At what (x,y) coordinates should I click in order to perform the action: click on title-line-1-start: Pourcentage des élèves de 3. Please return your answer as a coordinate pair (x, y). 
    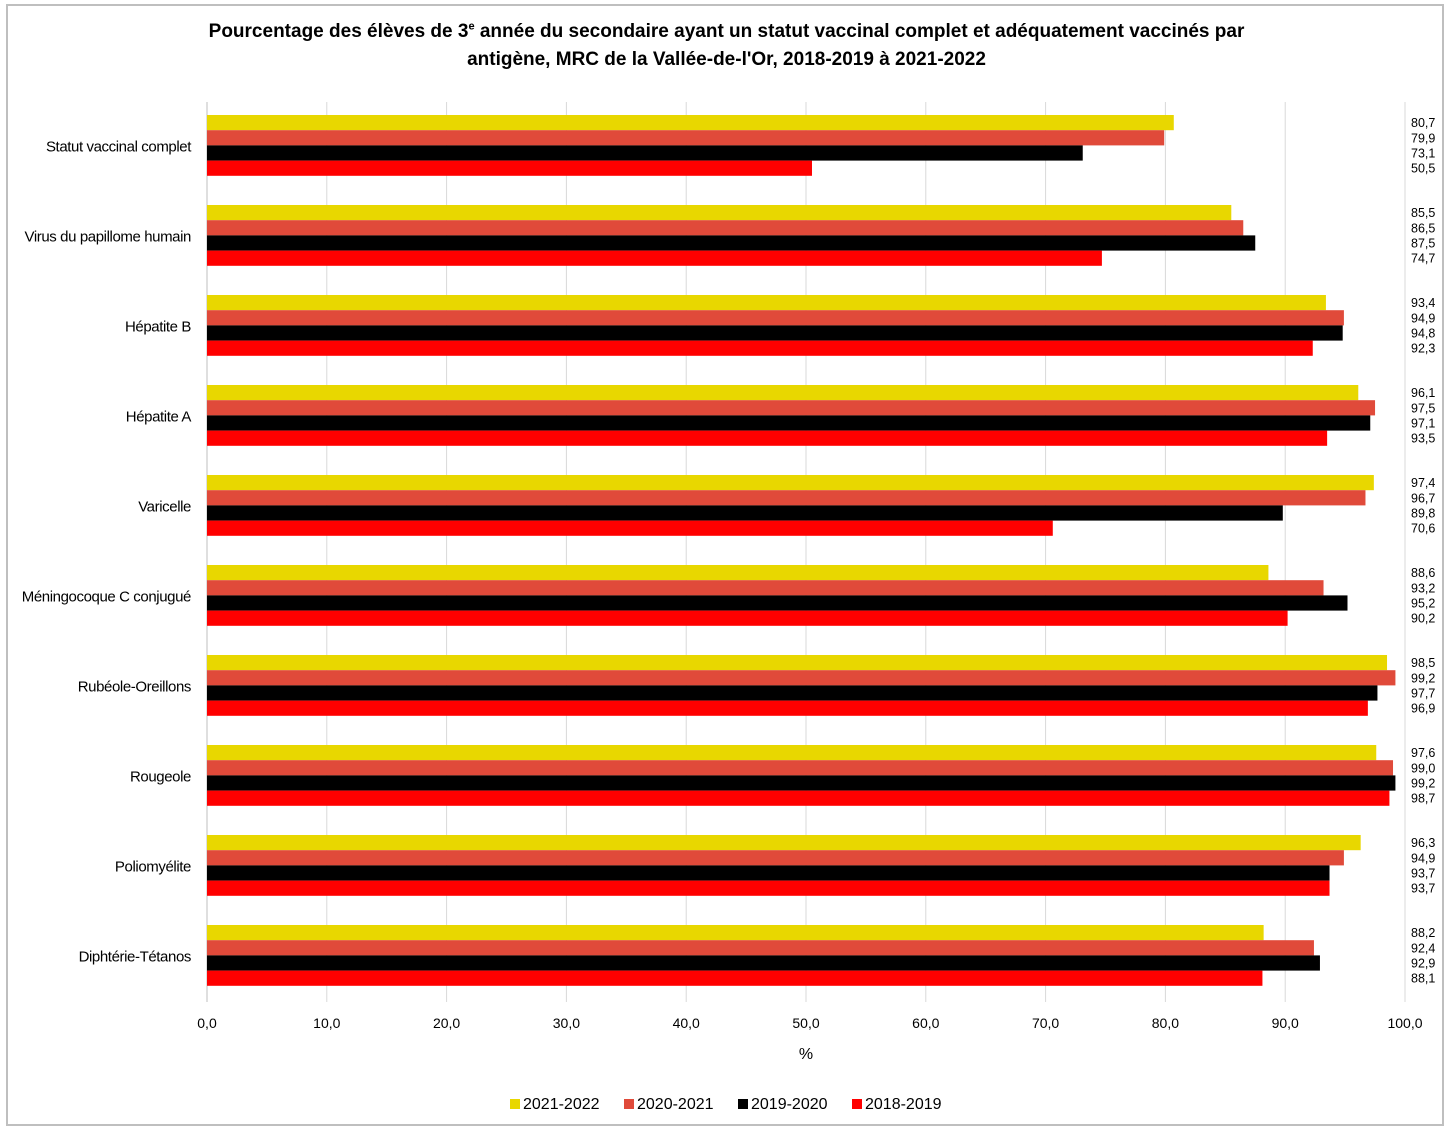
    Looking at the image, I should click on (338, 31).